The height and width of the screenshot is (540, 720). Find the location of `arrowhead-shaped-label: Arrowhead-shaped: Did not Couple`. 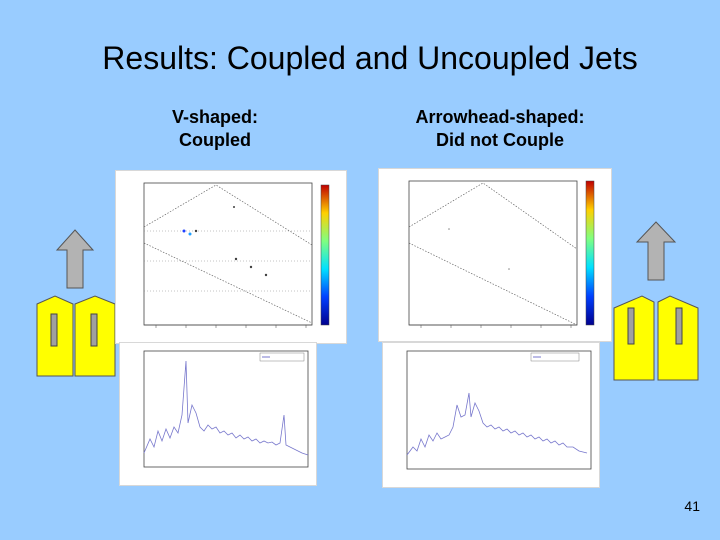

arrowhead-shaped-label: Arrowhead-shaped: Did not Couple is located at coordinates (500, 129).